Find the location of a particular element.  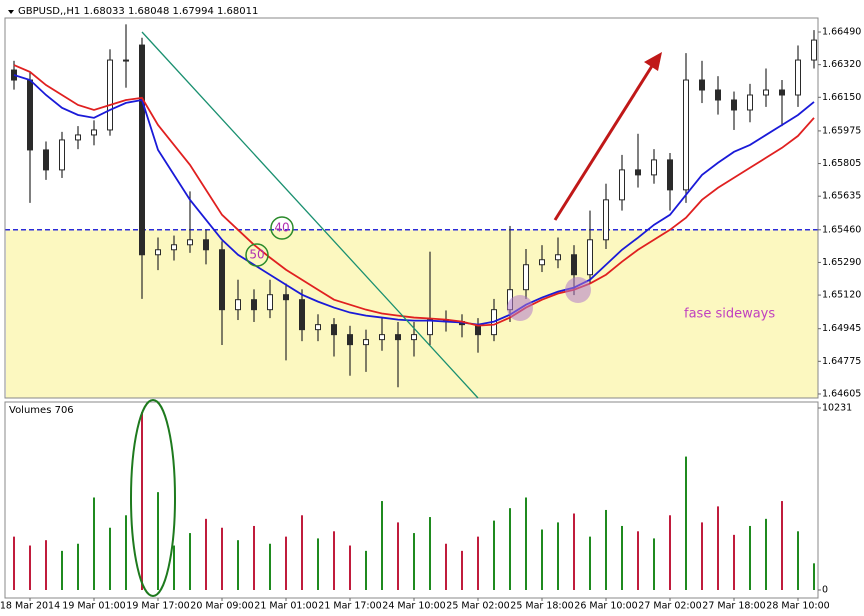

x-tick-label: 28 Mar 10:00 is located at coordinates (797, 606).